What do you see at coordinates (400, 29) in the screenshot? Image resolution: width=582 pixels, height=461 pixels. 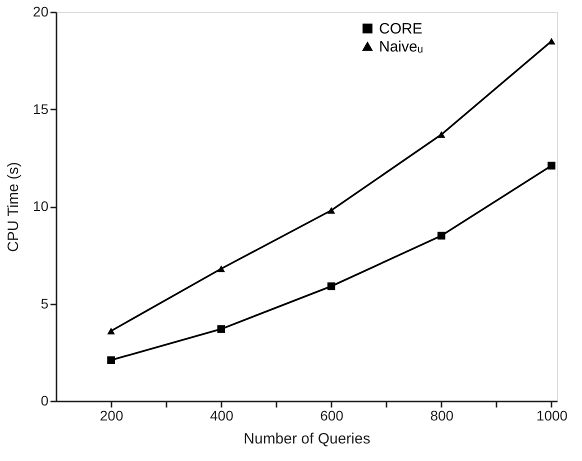 I see `legend-label: CORE` at bounding box center [400, 29].